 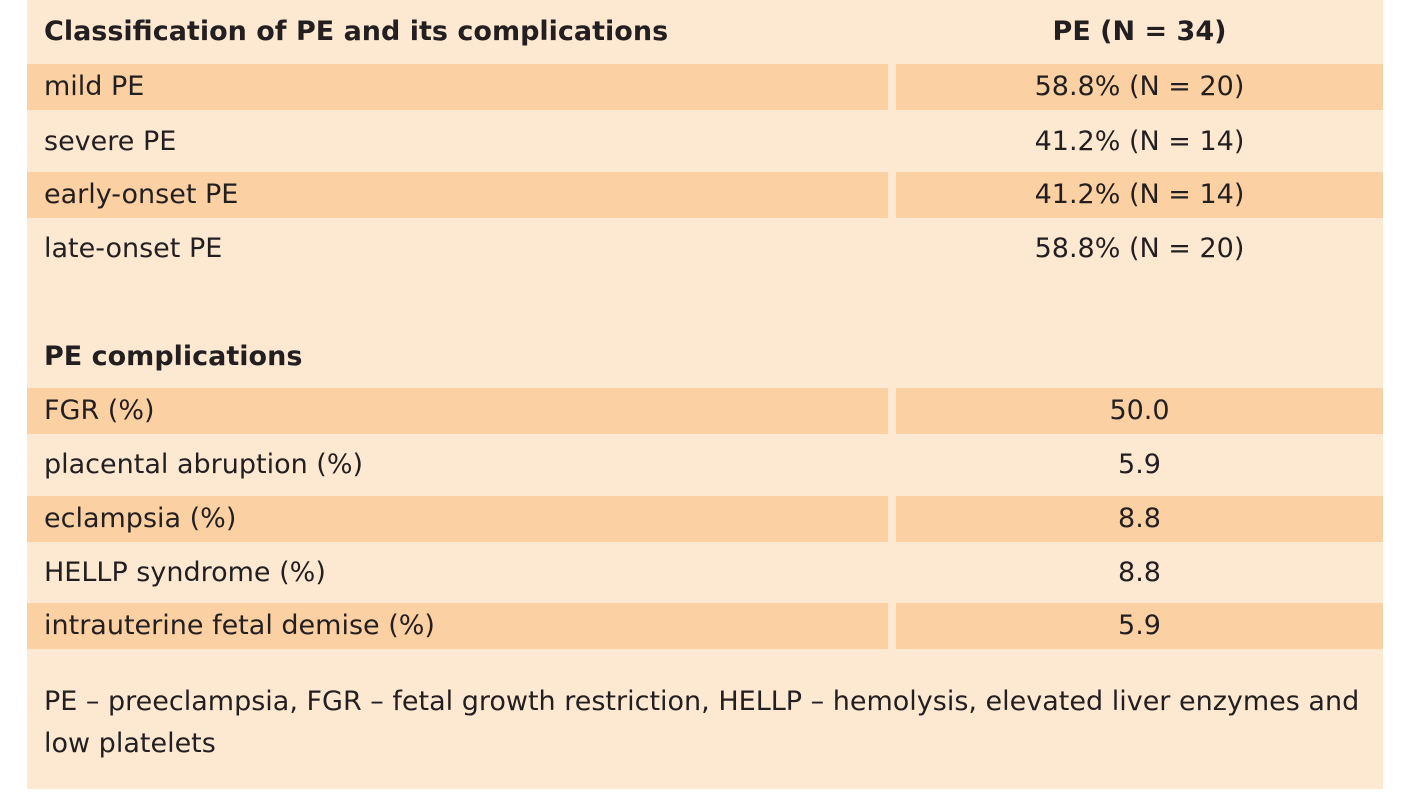 I want to click on table-row: severe PE 41.2% (N = 14), so click(x=705, y=142).